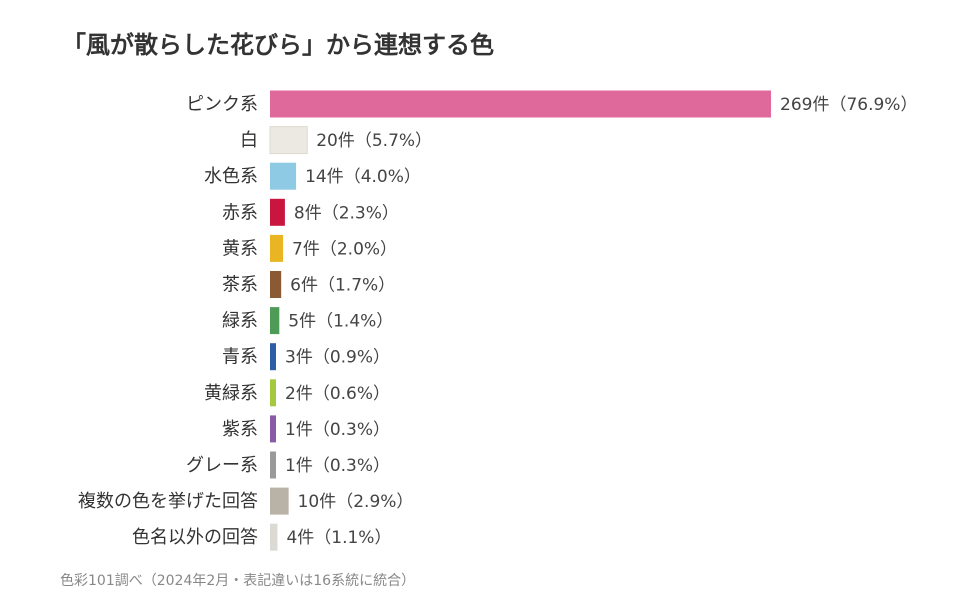 The height and width of the screenshot is (602, 960). Describe the element at coordinates (240, 357) in the screenshot. I see `category-label: 青系` at that location.